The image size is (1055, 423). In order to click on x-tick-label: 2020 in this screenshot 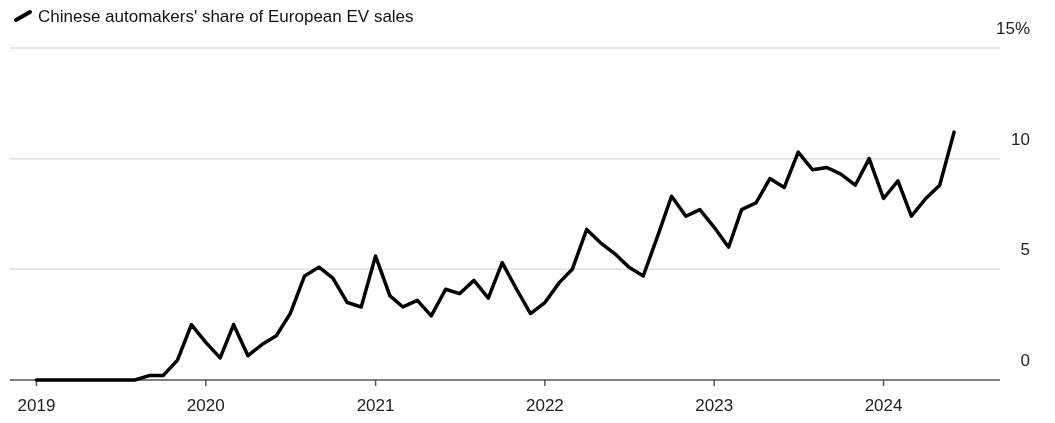, I will do `click(205, 405)`.